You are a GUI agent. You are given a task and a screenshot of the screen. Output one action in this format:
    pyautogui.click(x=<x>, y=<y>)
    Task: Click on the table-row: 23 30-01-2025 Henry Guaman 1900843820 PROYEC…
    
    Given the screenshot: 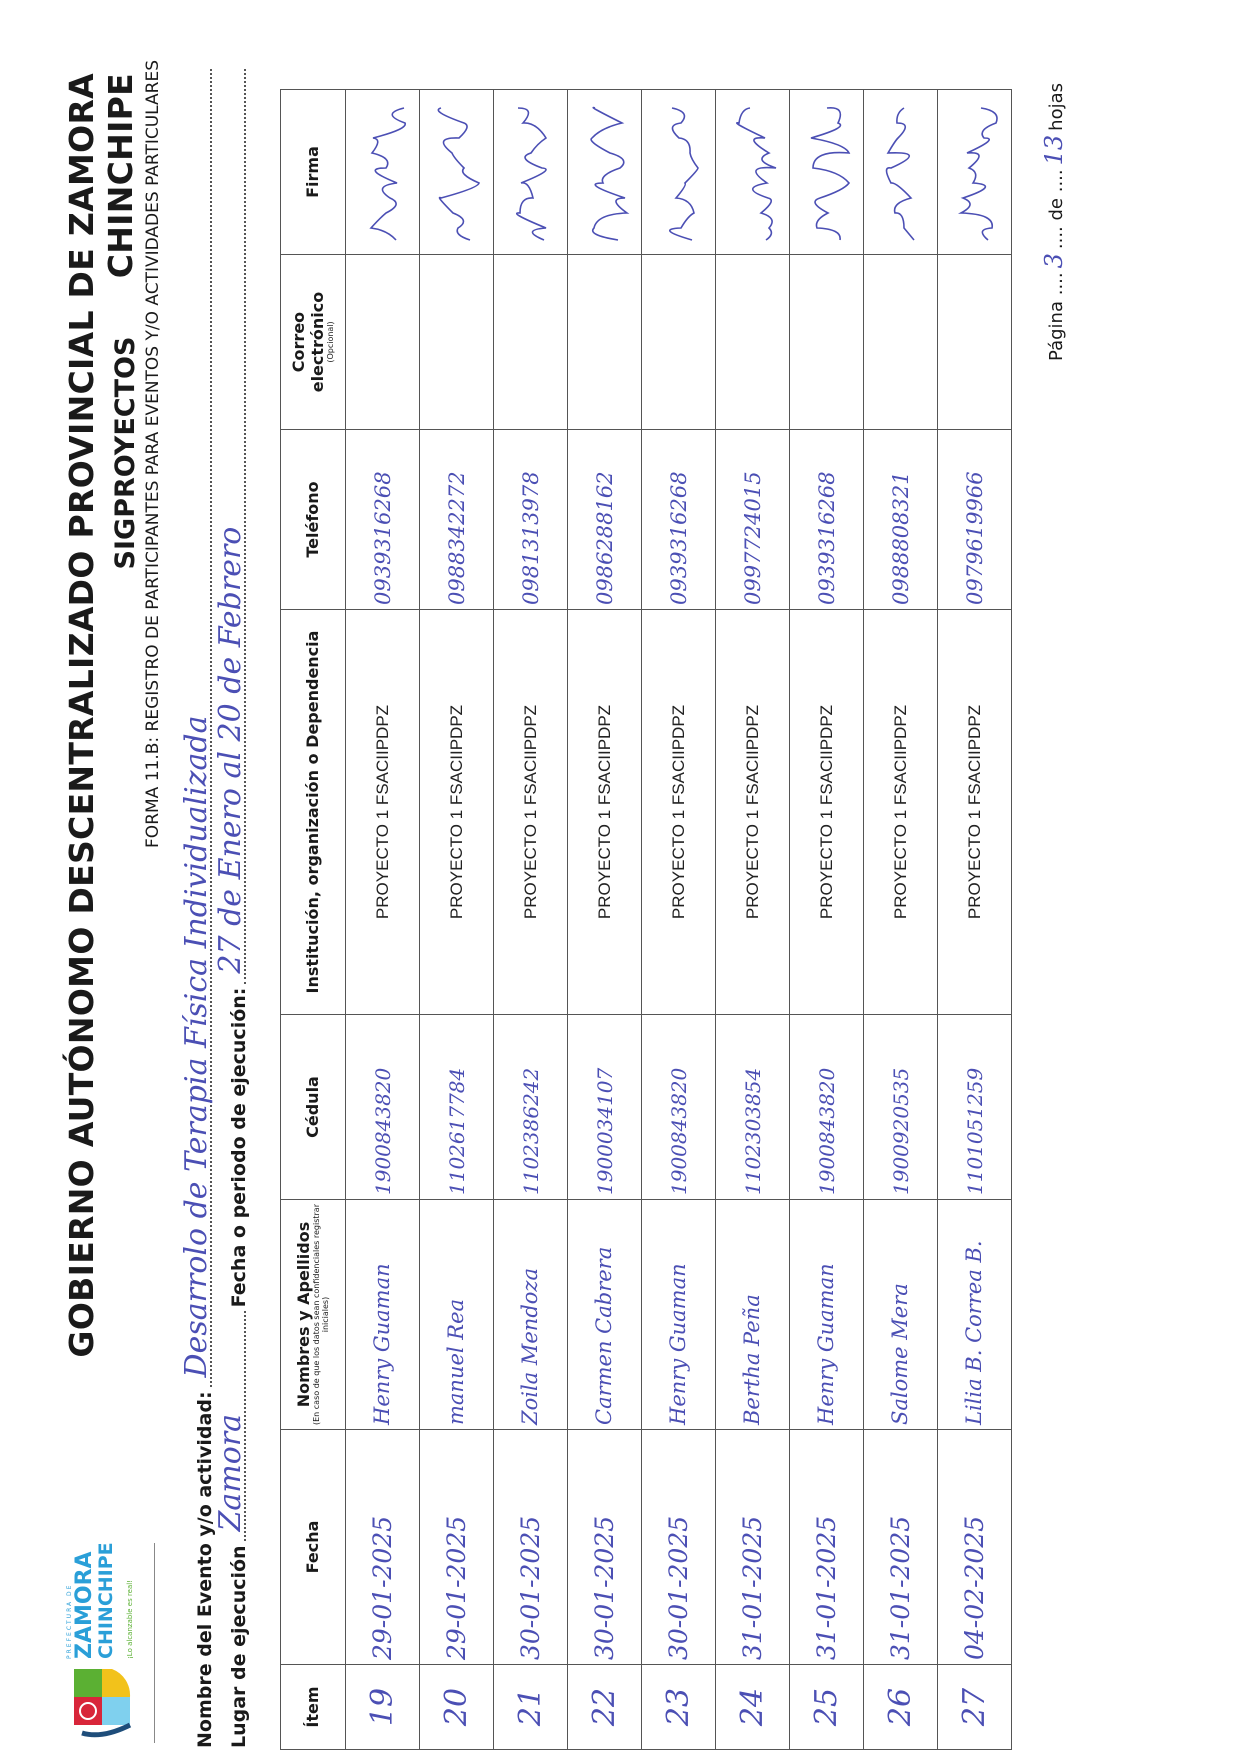 What is the action you would take?
    pyautogui.click(x=678, y=919)
    